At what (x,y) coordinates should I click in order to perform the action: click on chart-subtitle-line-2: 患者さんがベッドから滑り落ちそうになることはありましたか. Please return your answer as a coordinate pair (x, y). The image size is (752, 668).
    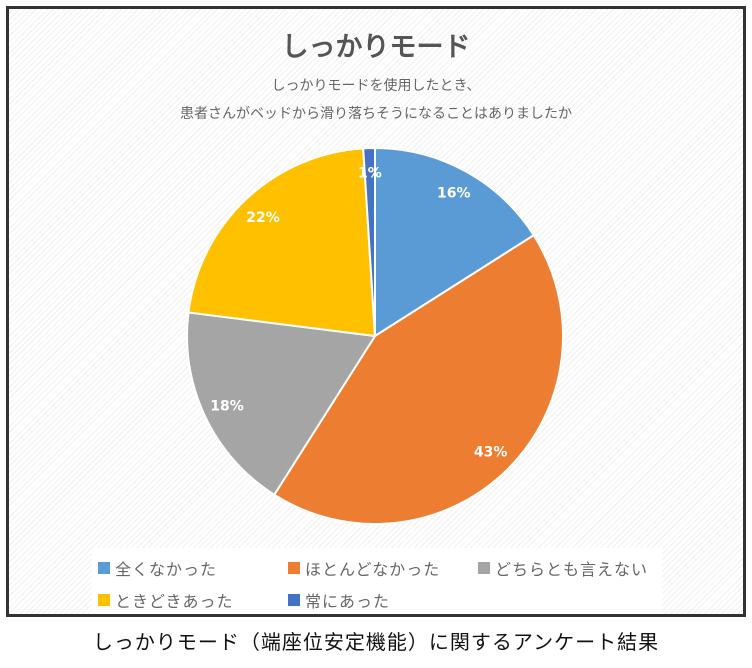
    Looking at the image, I should click on (376, 114).